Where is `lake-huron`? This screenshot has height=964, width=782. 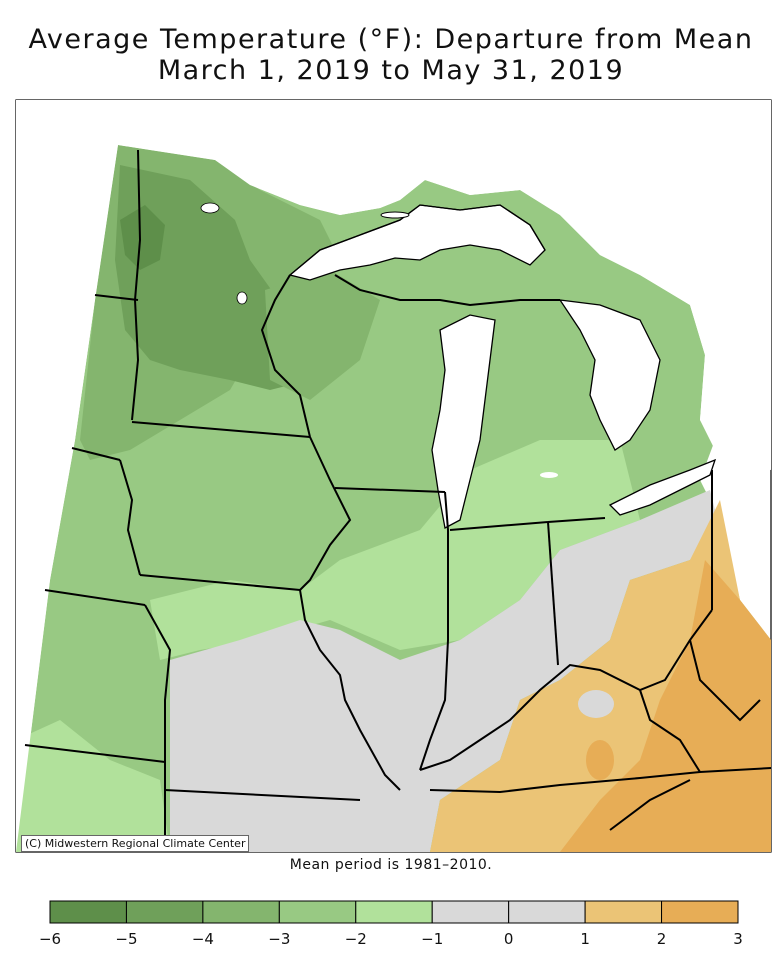
lake-huron is located at coordinates (609, 375).